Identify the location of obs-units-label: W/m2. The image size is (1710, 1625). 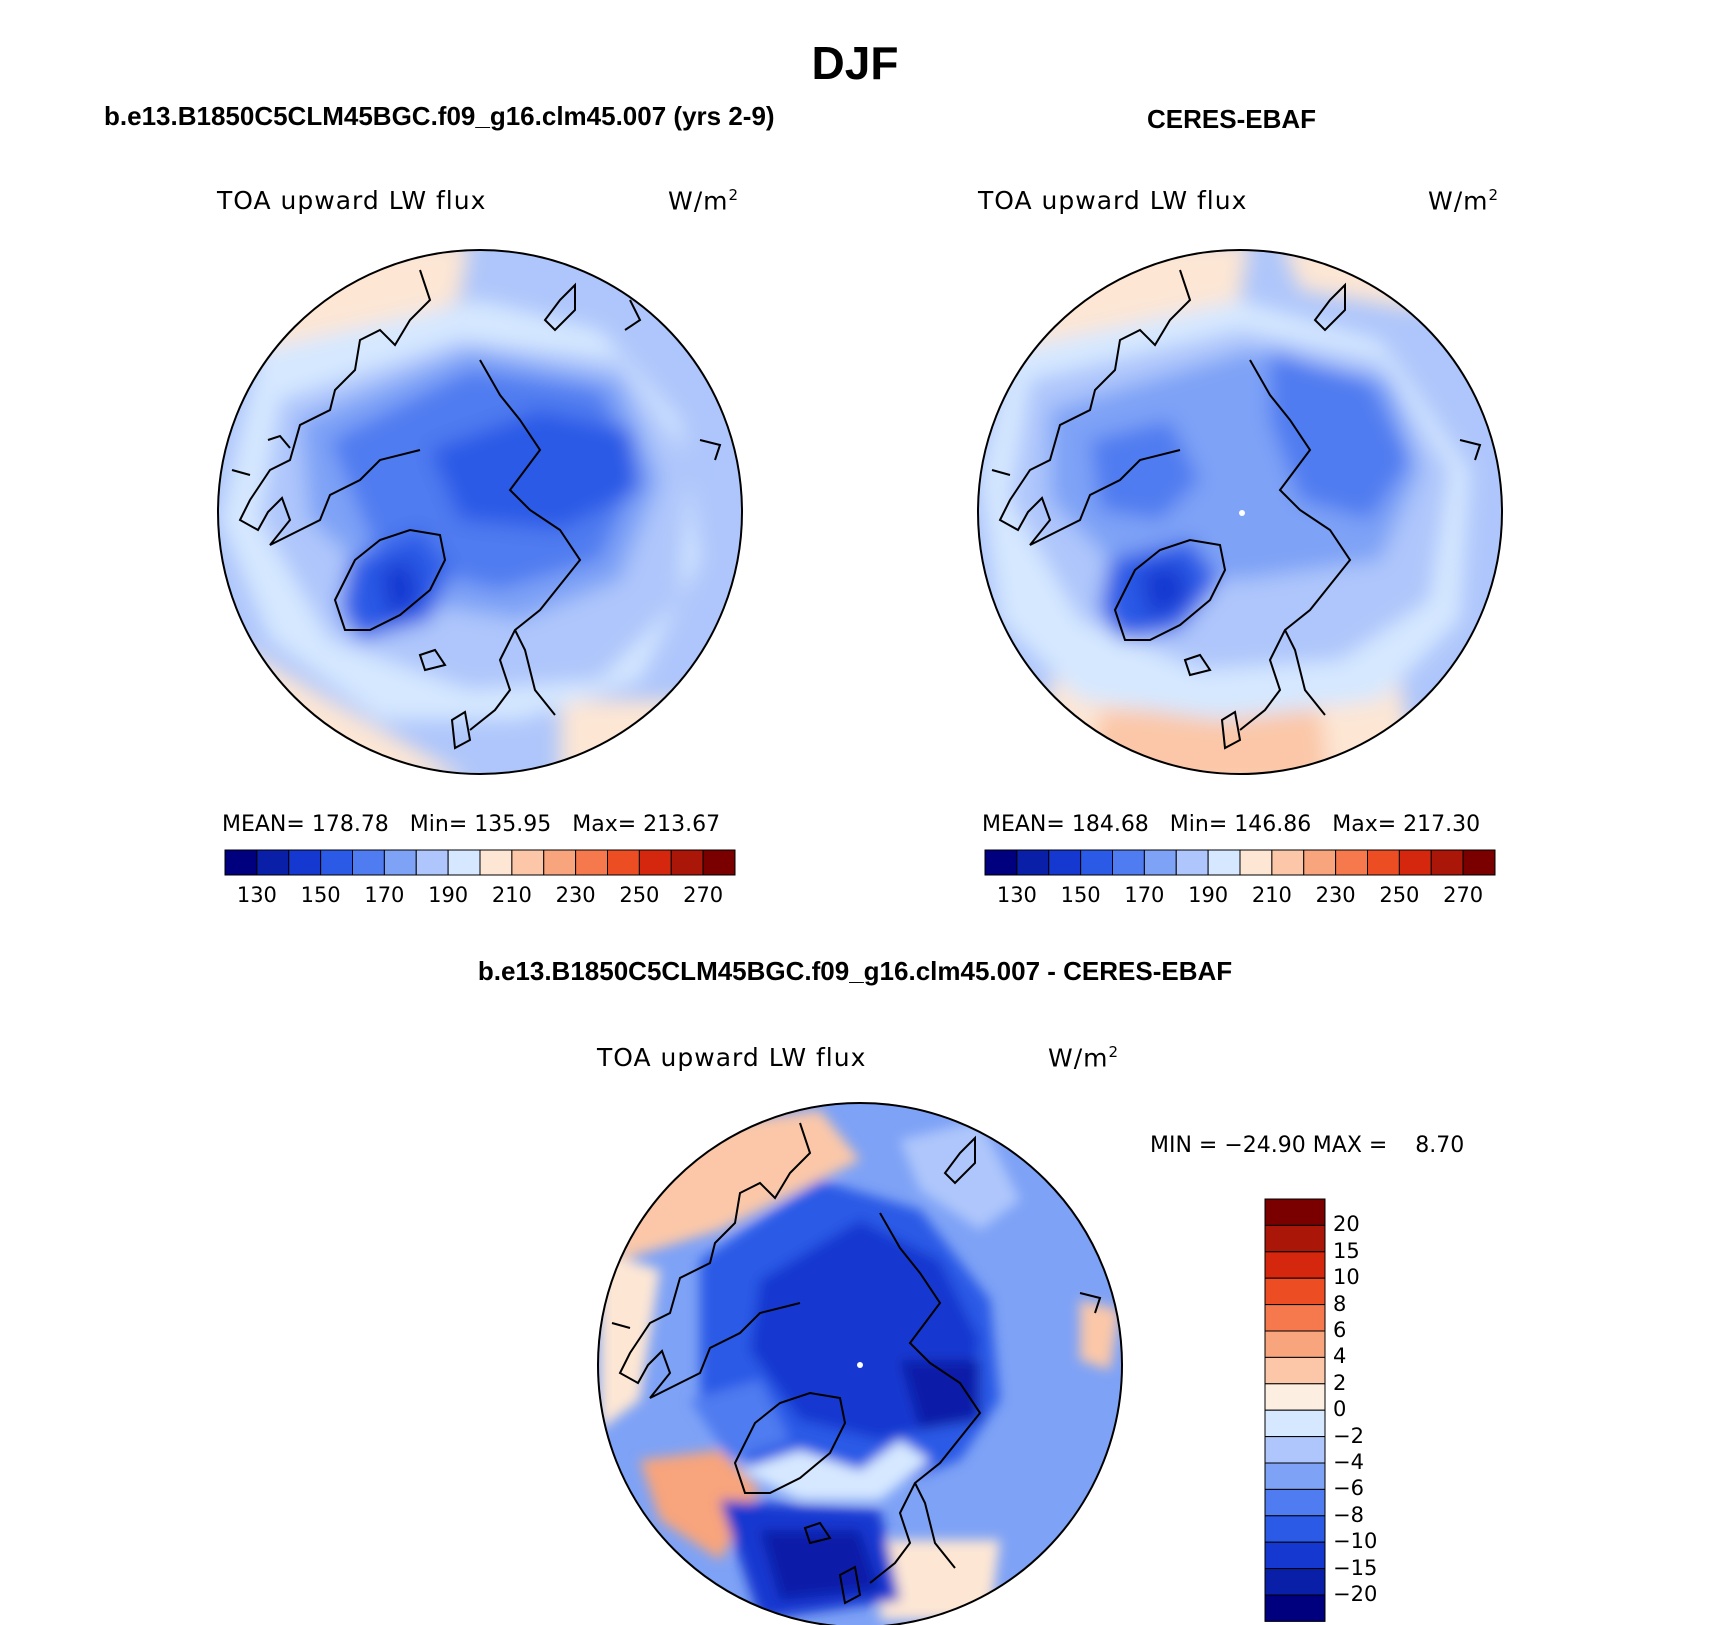
(1464, 201).